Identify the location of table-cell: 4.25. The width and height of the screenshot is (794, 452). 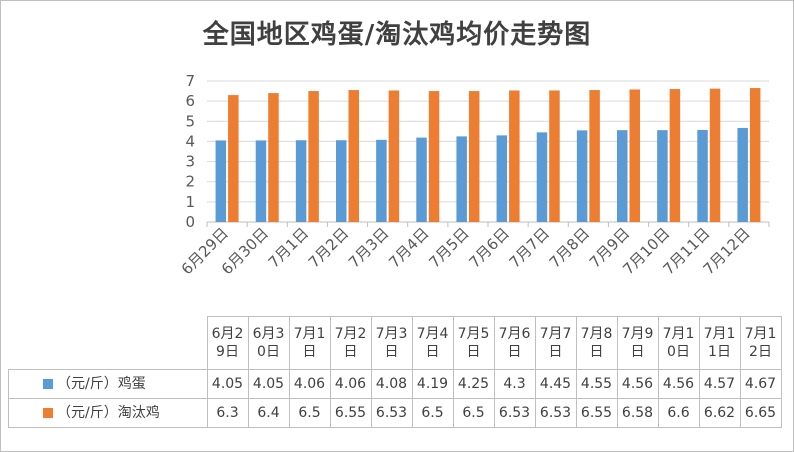
(473, 384).